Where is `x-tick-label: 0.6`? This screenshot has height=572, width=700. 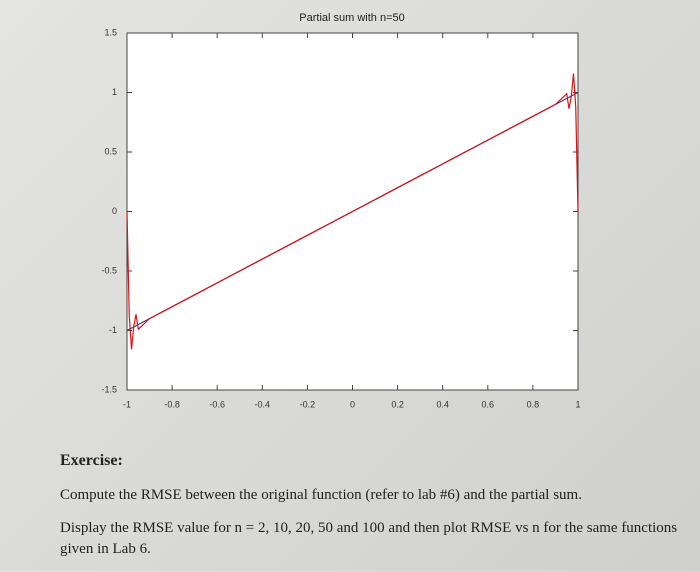 x-tick-label: 0.6 is located at coordinates (488, 404).